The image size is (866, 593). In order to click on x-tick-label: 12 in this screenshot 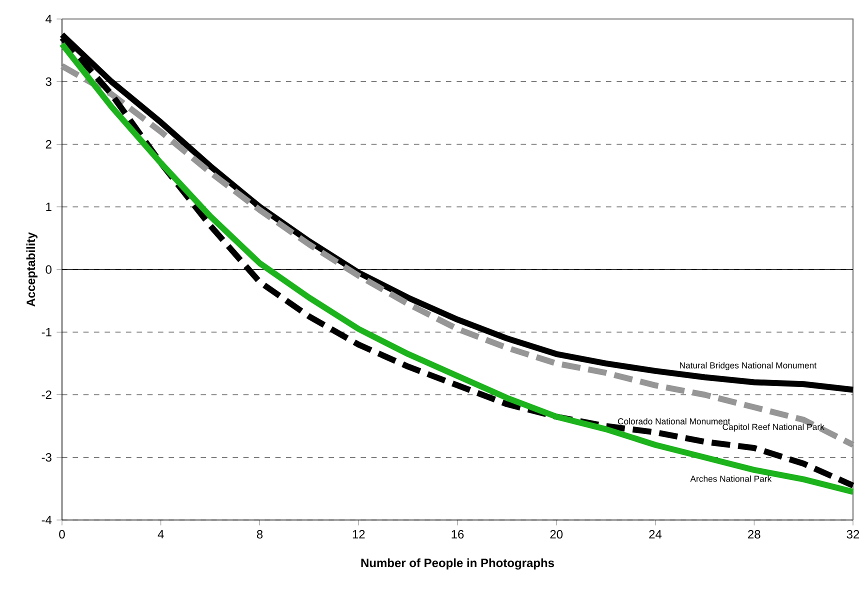, I will do `click(358, 534)`.